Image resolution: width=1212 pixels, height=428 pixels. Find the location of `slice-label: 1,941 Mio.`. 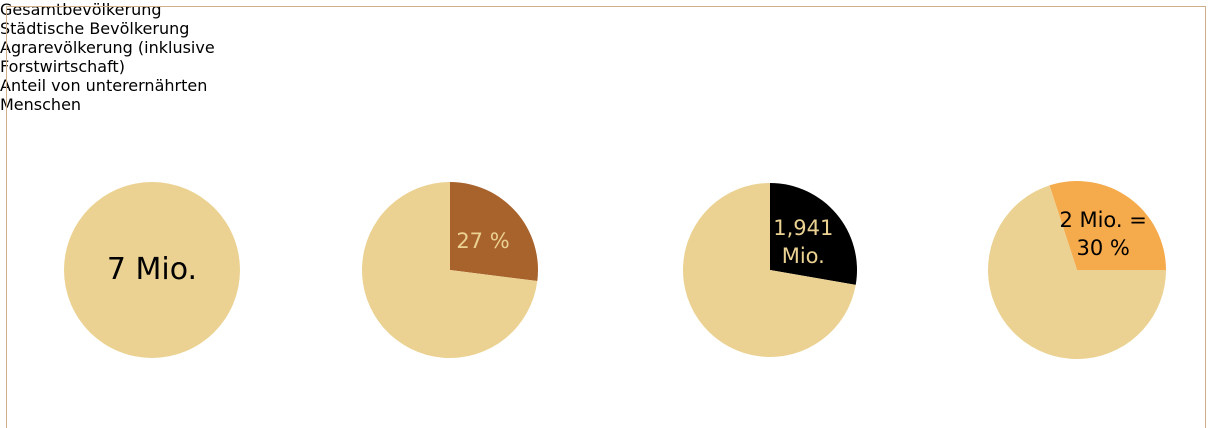

slice-label: 1,941 Mio. is located at coordinates (803, 241).